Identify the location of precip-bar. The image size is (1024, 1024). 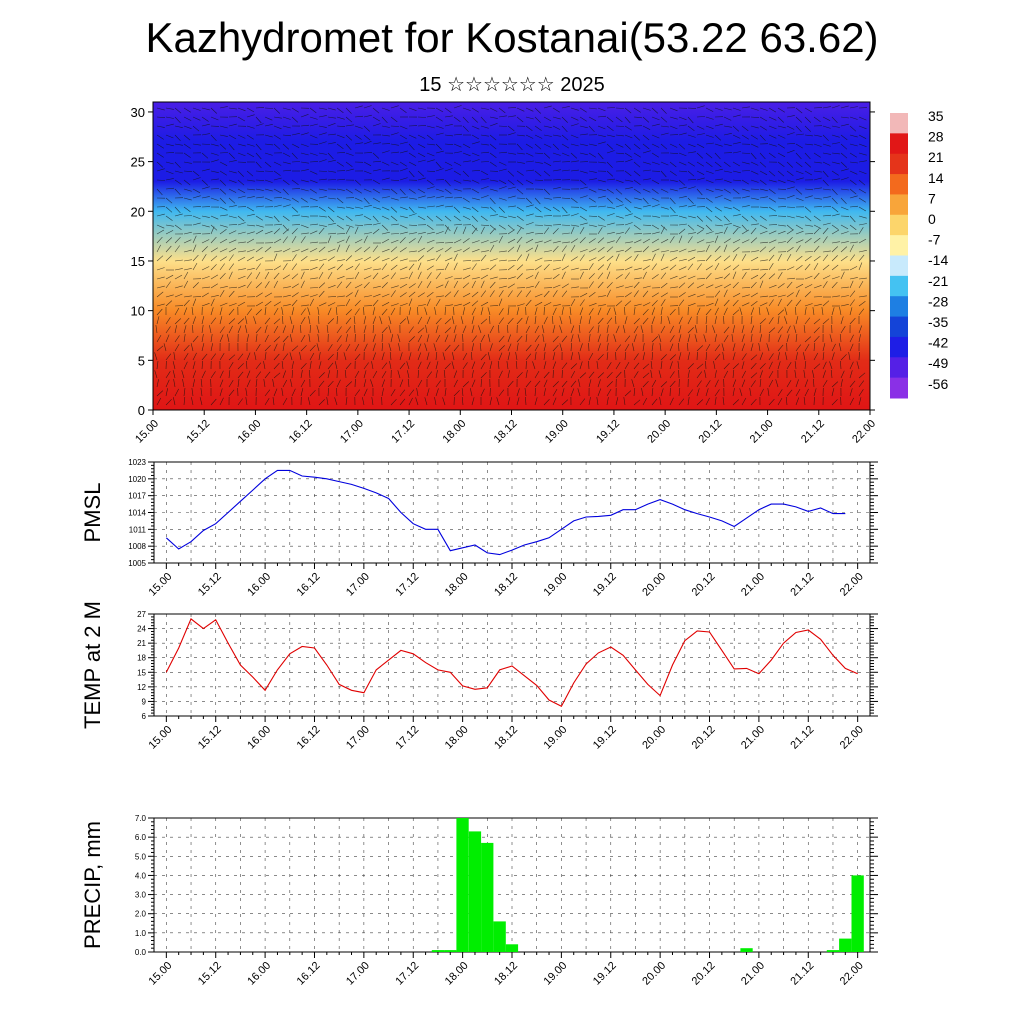
(475, 891).